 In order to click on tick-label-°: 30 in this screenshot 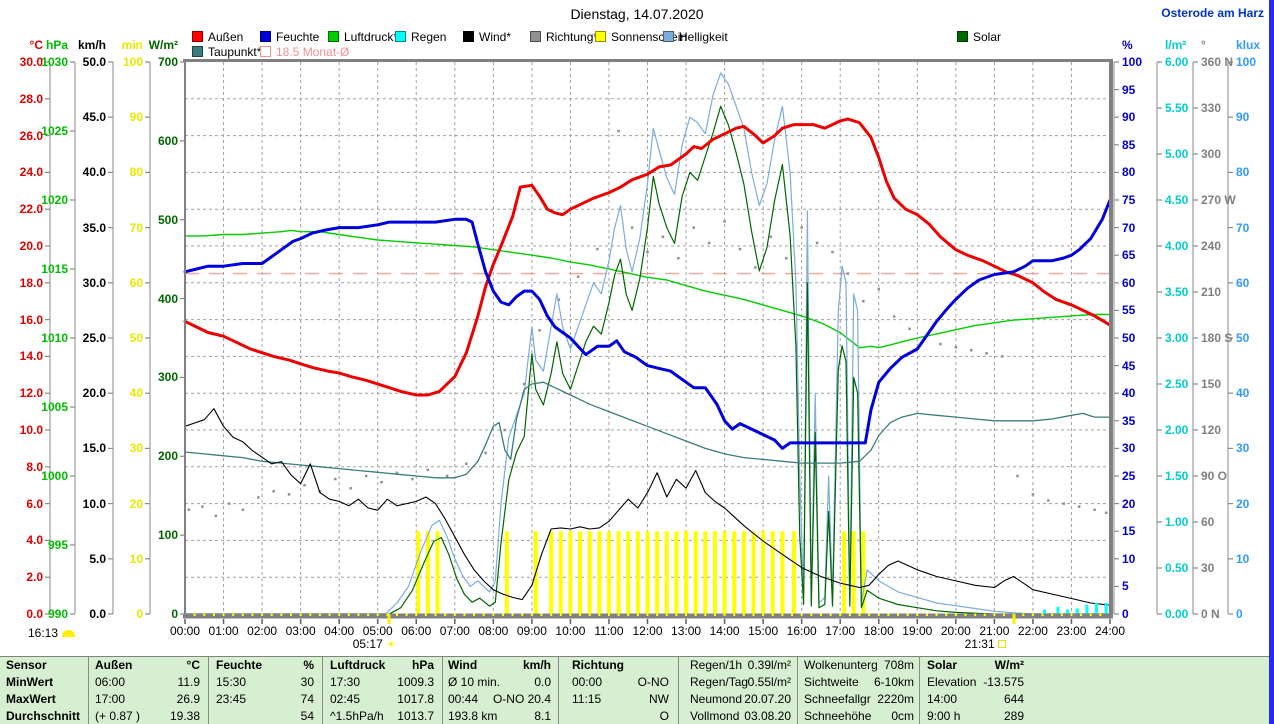, I will do `click(1208, 568)`.